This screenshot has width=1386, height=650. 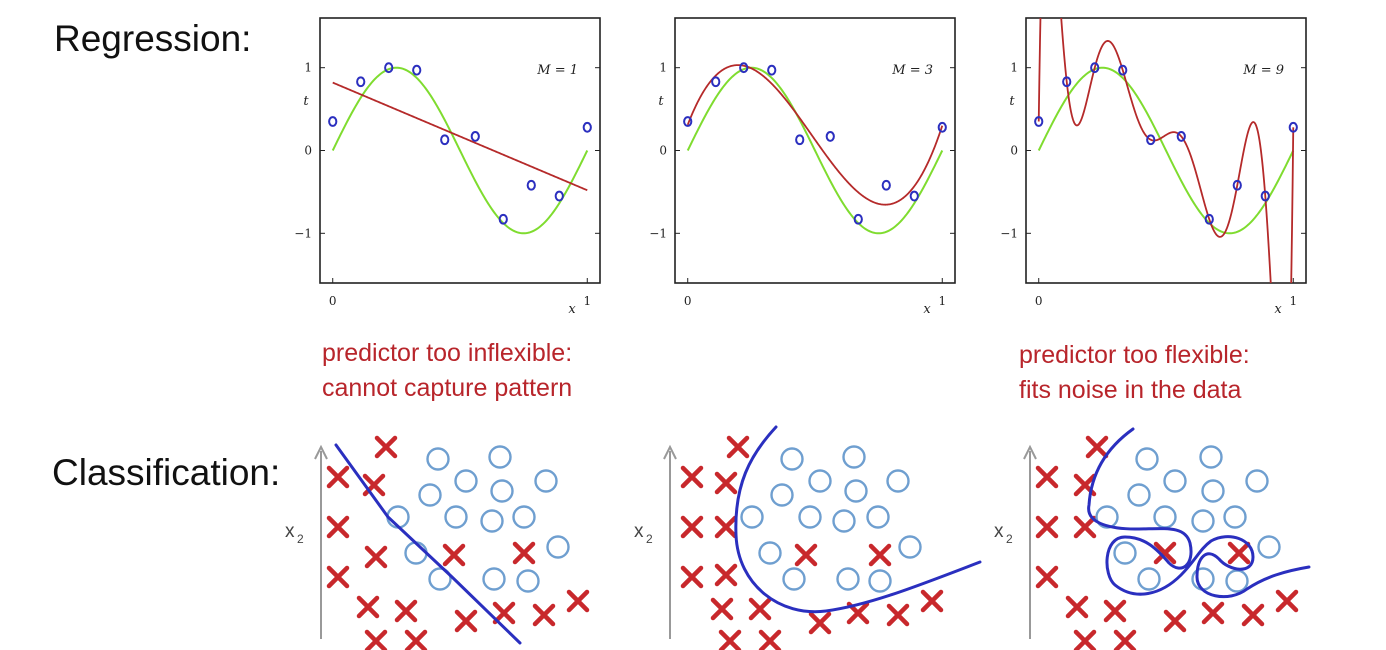 What do you see at coordinates (557, 70) in the screenshot?
I see `model-order-label: M = 1` at bounding box center [557, 70].